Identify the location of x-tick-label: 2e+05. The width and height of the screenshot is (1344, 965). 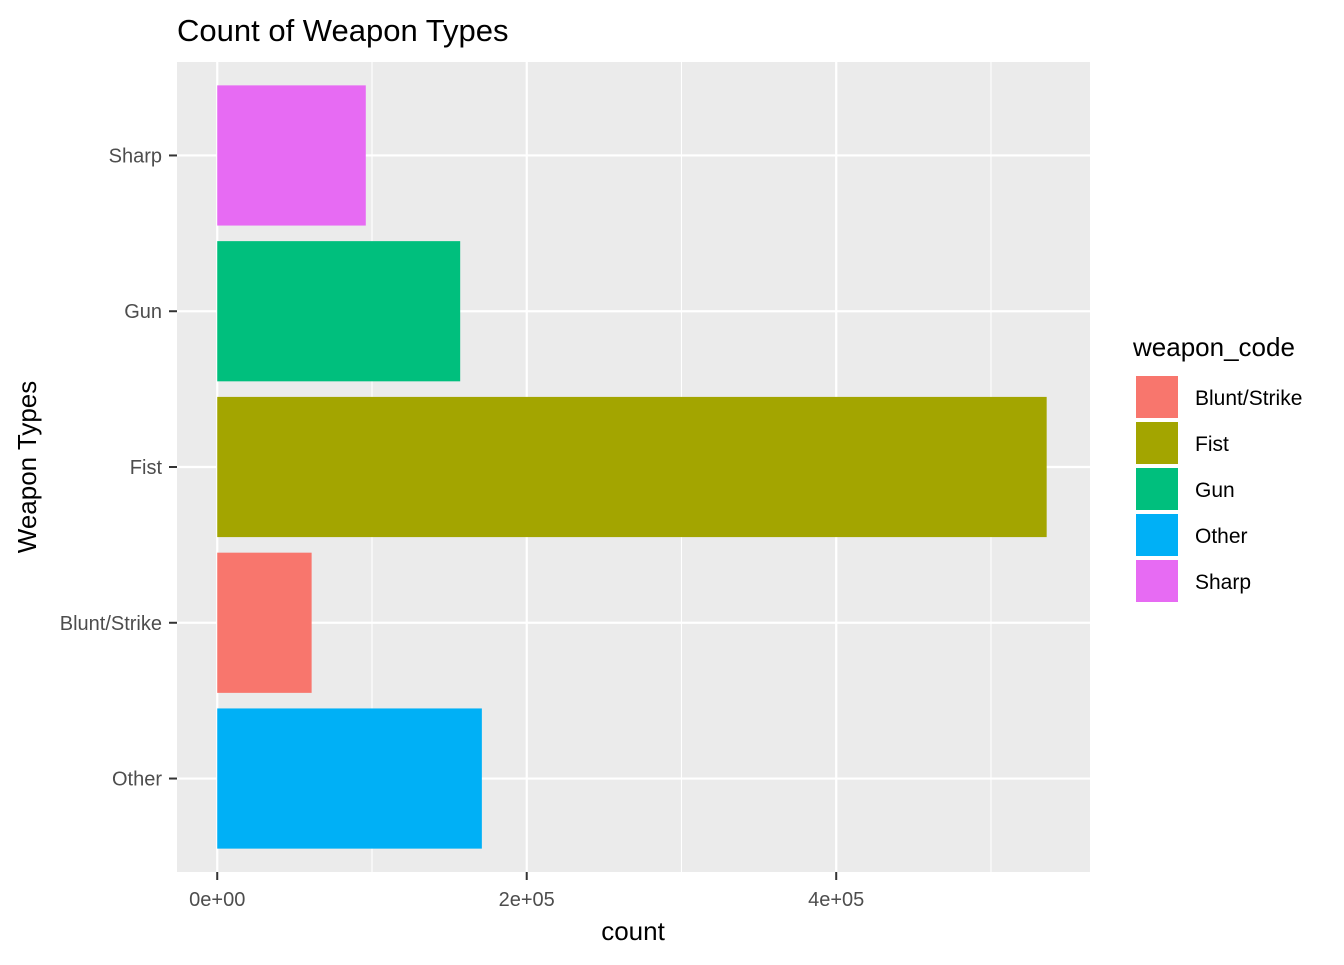
(527, 900).